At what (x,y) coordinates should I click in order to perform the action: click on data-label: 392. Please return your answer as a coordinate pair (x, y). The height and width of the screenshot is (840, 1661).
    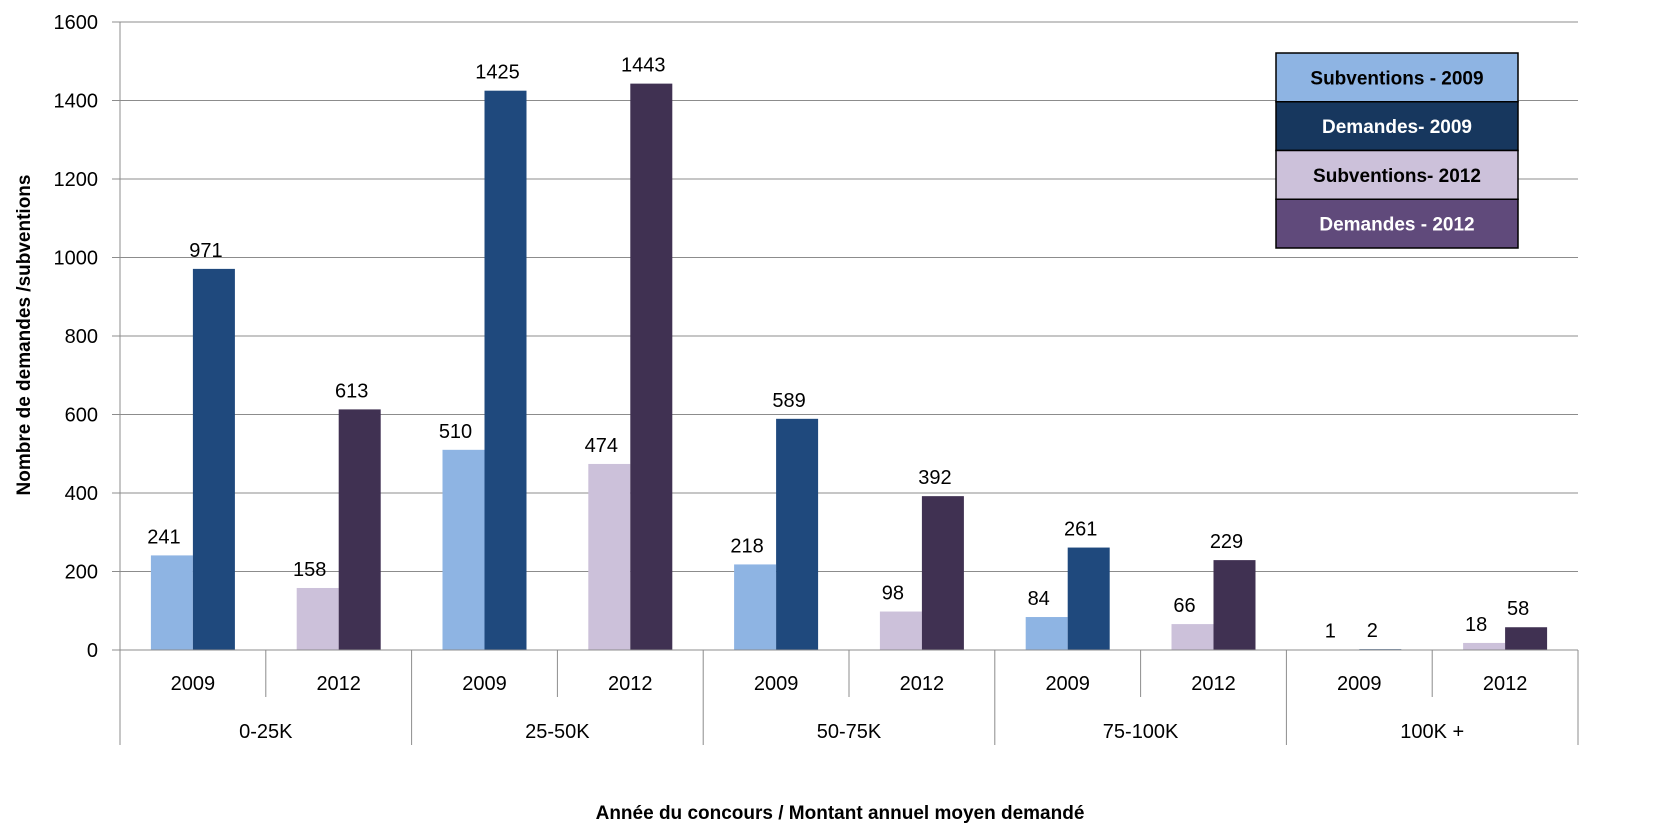
    Looking at the image, I should click on (934, 478).